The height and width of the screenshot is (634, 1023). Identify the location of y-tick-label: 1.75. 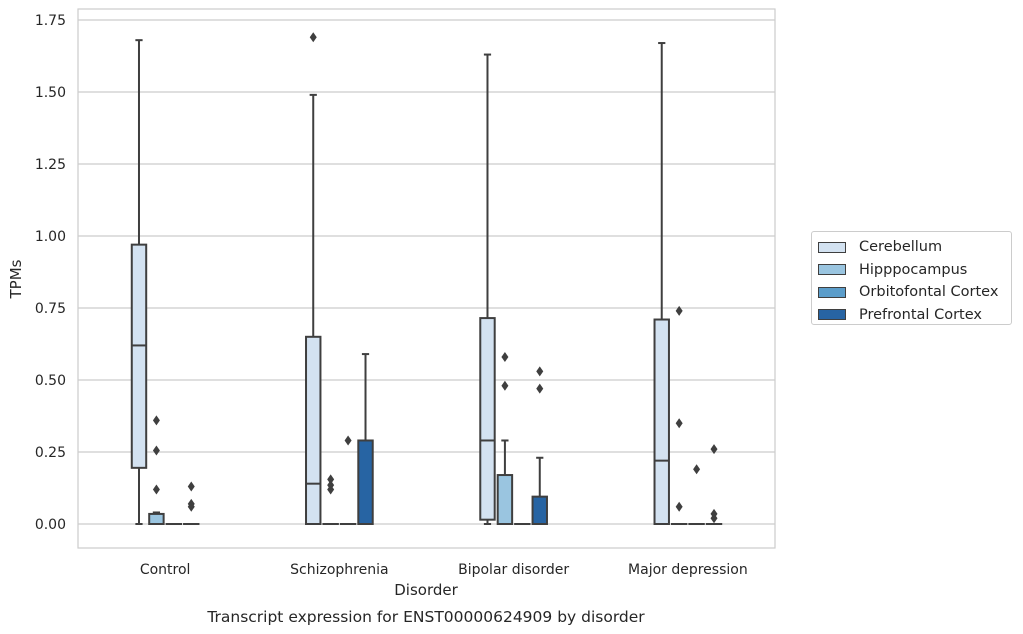
(50, 21).